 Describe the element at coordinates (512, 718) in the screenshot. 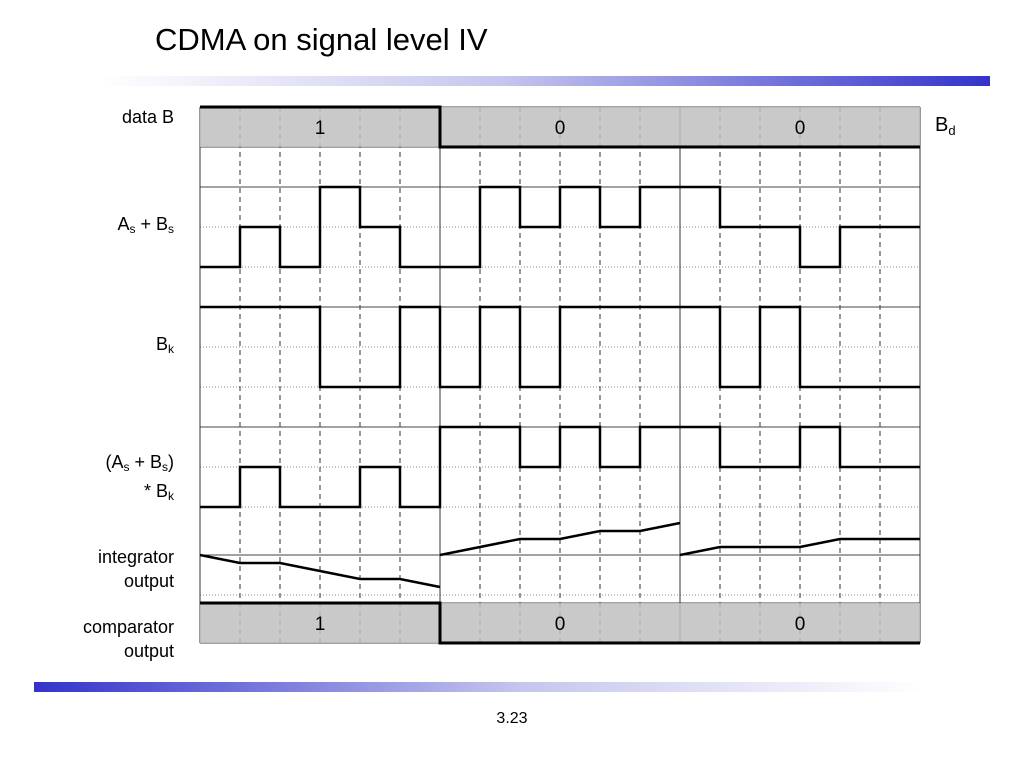

I see `page-number: 3.23` at that location.